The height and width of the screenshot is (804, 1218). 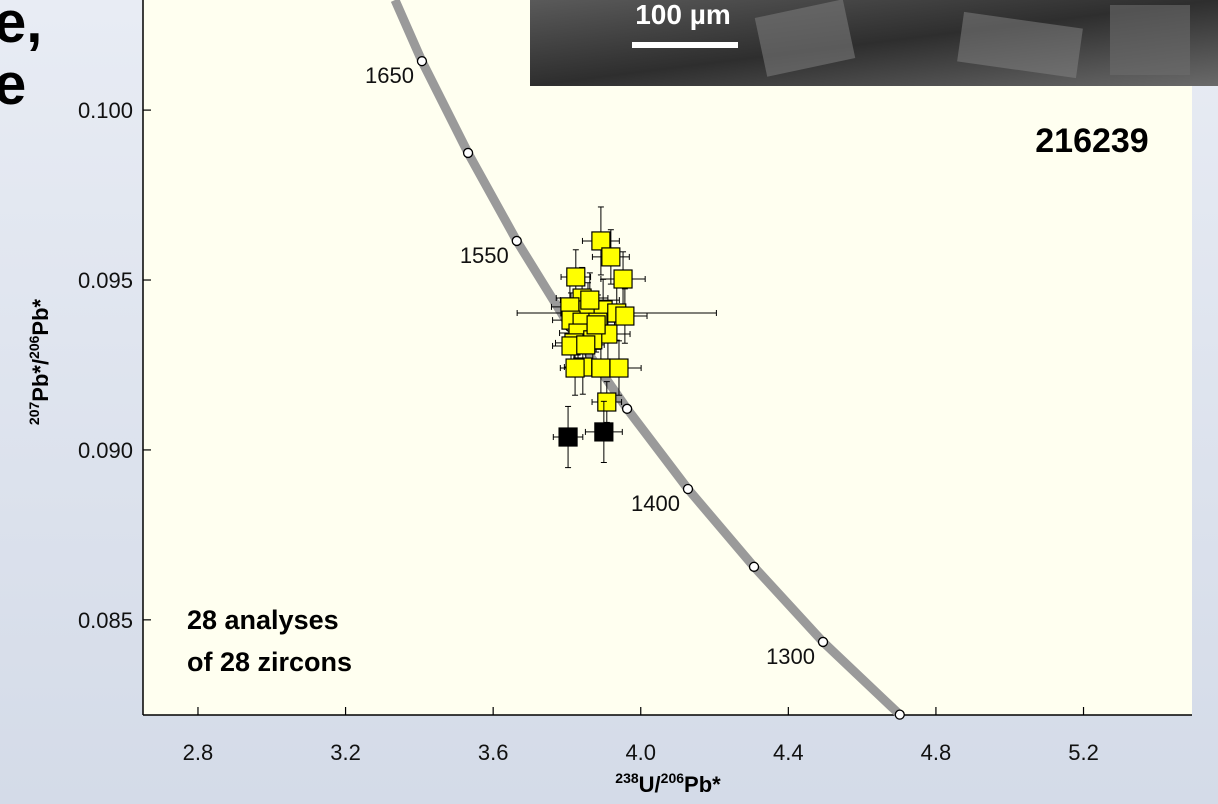 I want to click on y-axis-label: 207Pb*/206Pb*, so click(x=39, y=361).